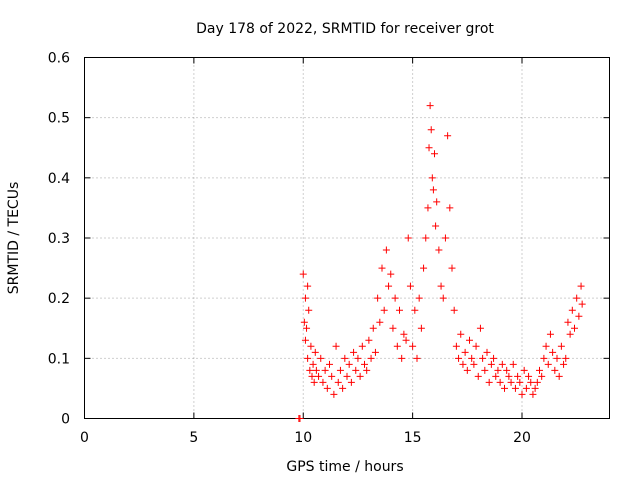 The image size is (640, 480). What do you see at coordinates (59, 179) in the screenshot?
I see `y-tick-label: 0.4` at bounding box center [59, 179].